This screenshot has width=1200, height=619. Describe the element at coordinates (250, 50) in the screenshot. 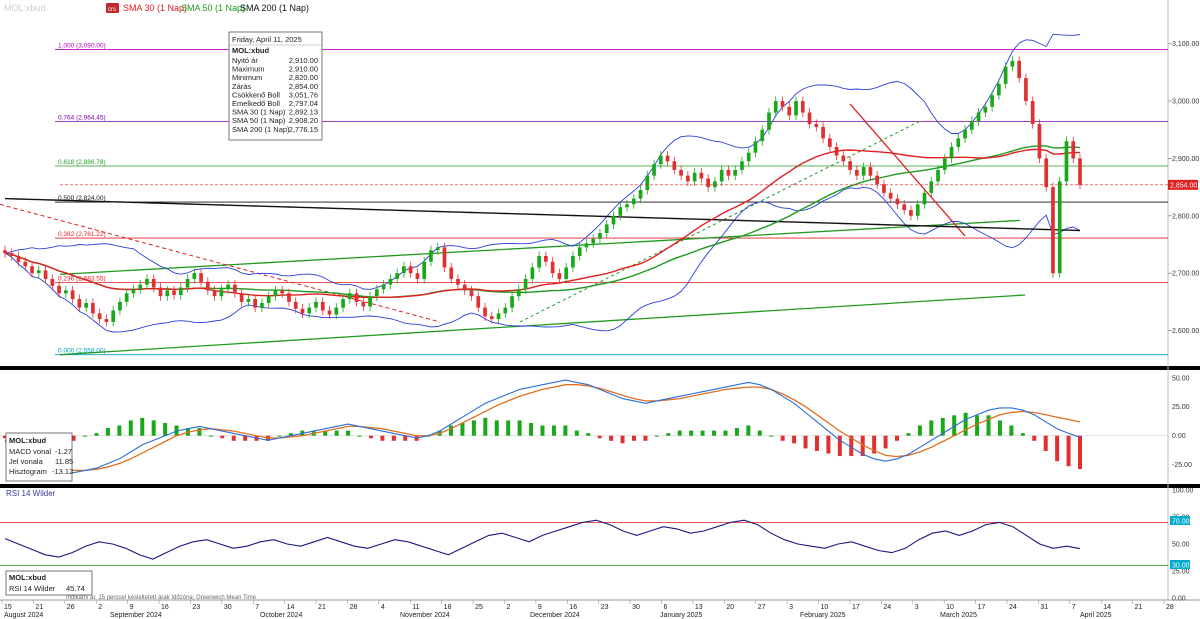

I see `tooltip-symbol: MOL:xbud` at that location.